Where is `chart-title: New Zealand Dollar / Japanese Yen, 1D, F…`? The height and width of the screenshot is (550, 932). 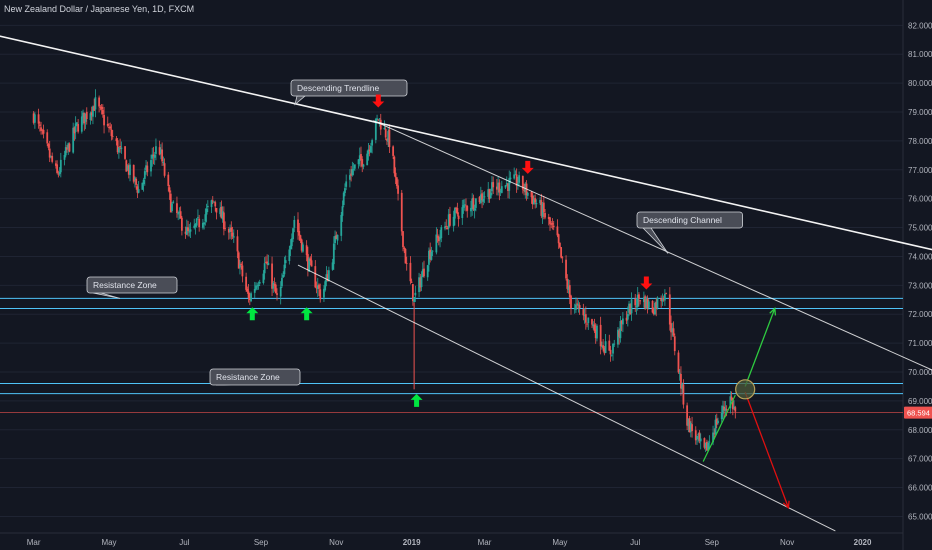
chart-title: New Zealand Dollar / Japanese Yen, 1D, F… is located at coordinates (99, 9).